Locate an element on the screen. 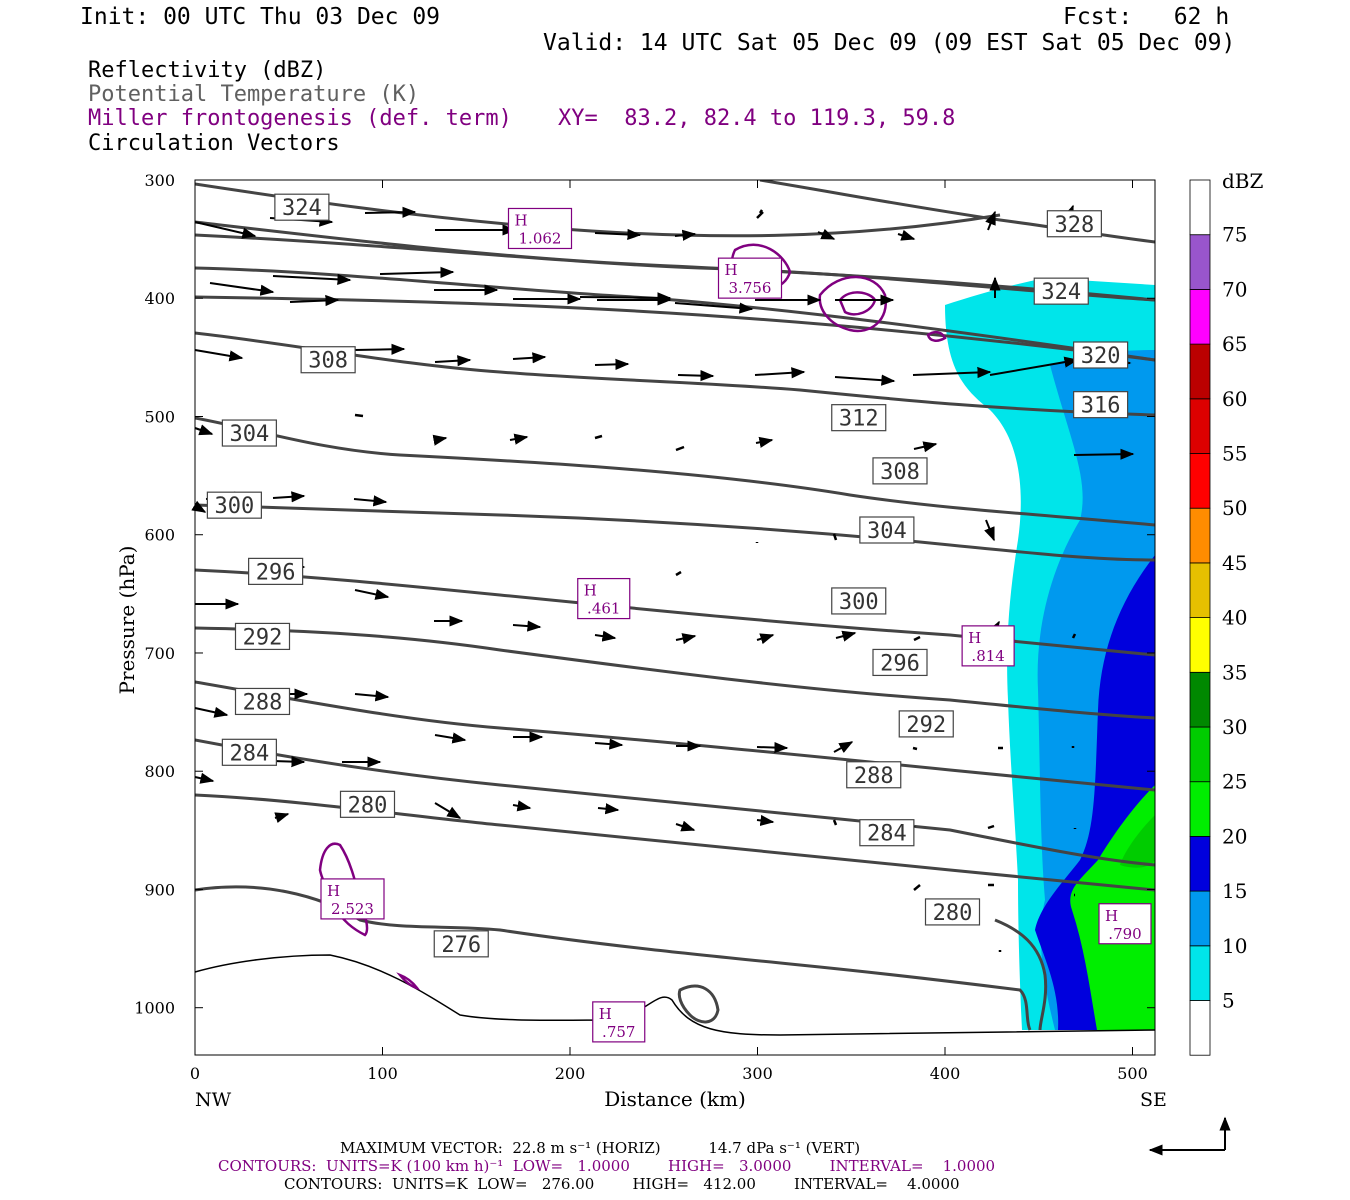 The height and width of the screenshot is (1200, 1350). theta-label: 296 is located at coordinates (276, 571).